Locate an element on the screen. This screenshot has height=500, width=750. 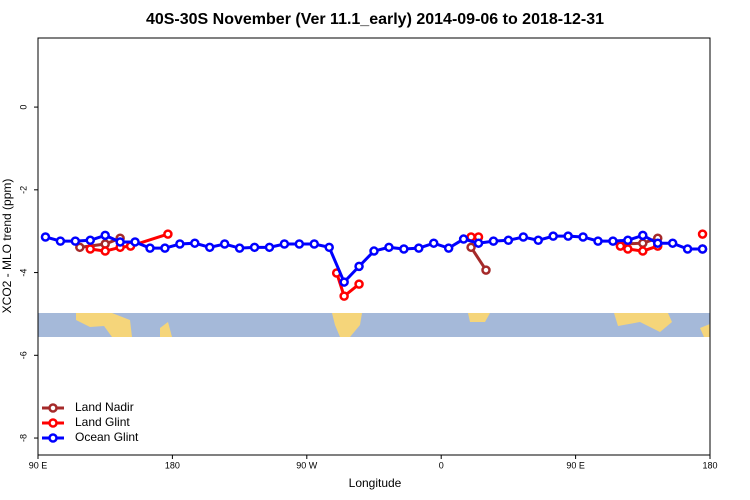
x-tick-label: 90 W is located at coordinates (307, 465).